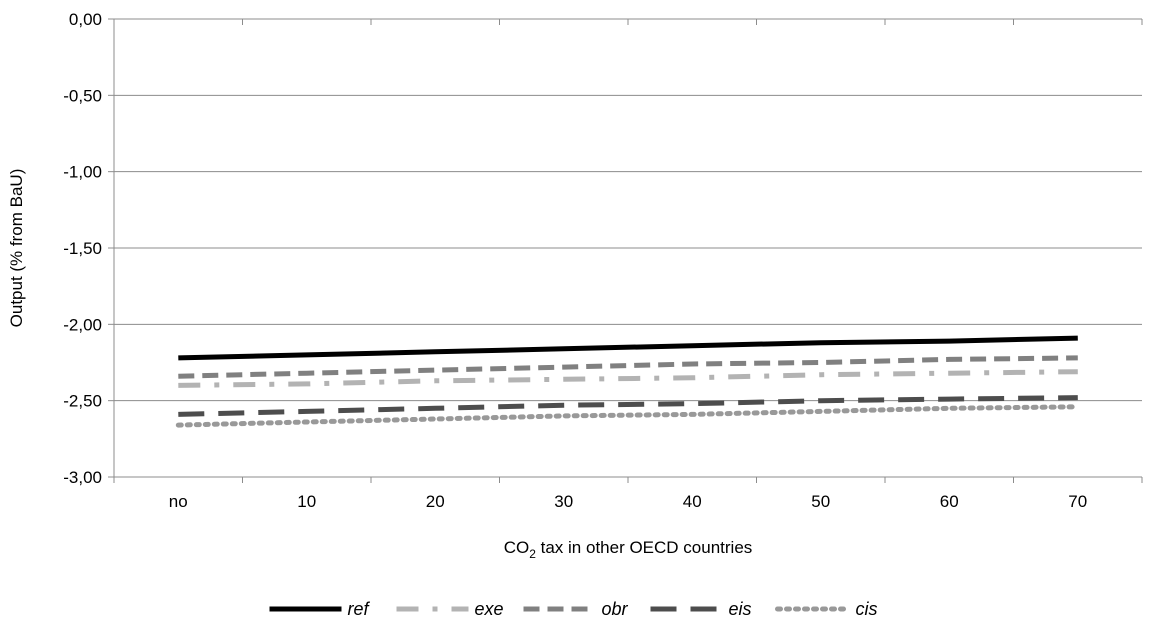 The width and height of the screenshot is (1156, 636). I want to click on y-tick-label: -2,00, so click(82, 324).